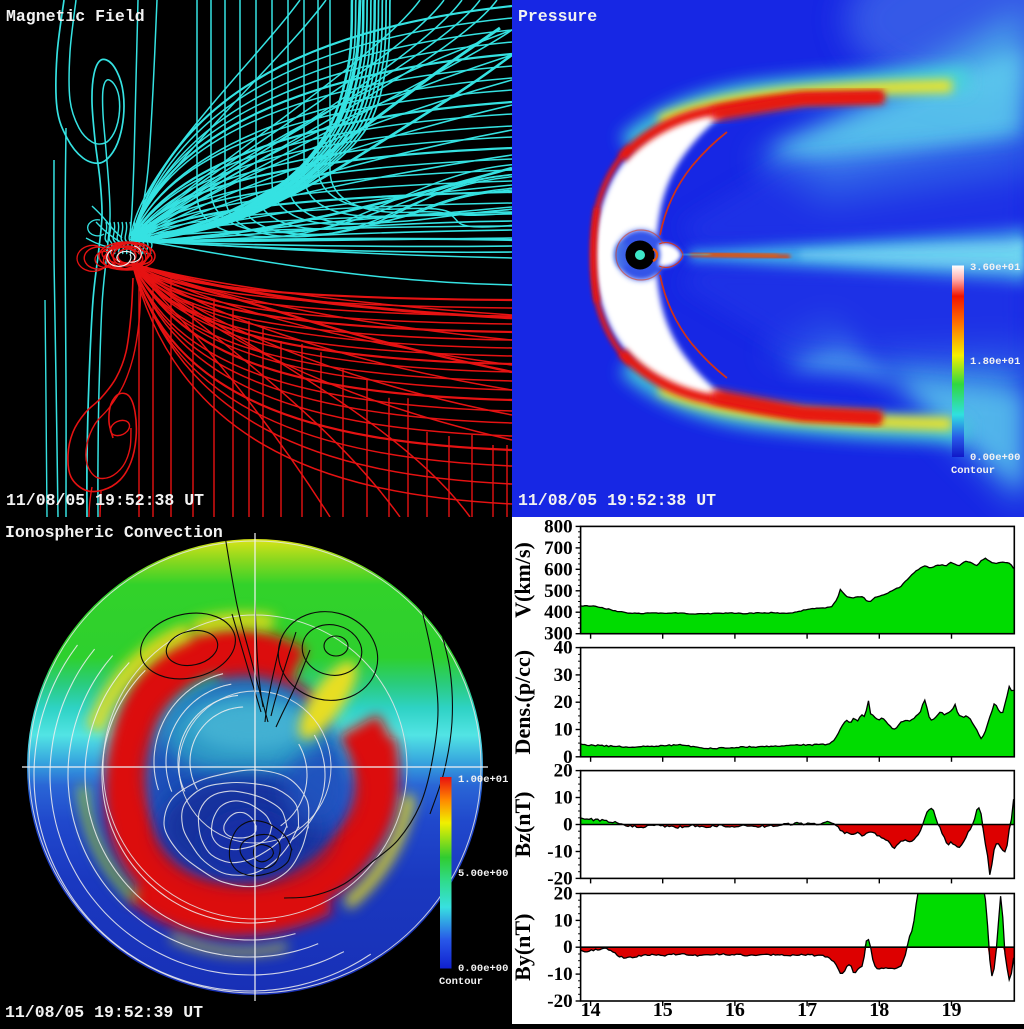  I want to click on svg-text: 600, so click(558, 569).